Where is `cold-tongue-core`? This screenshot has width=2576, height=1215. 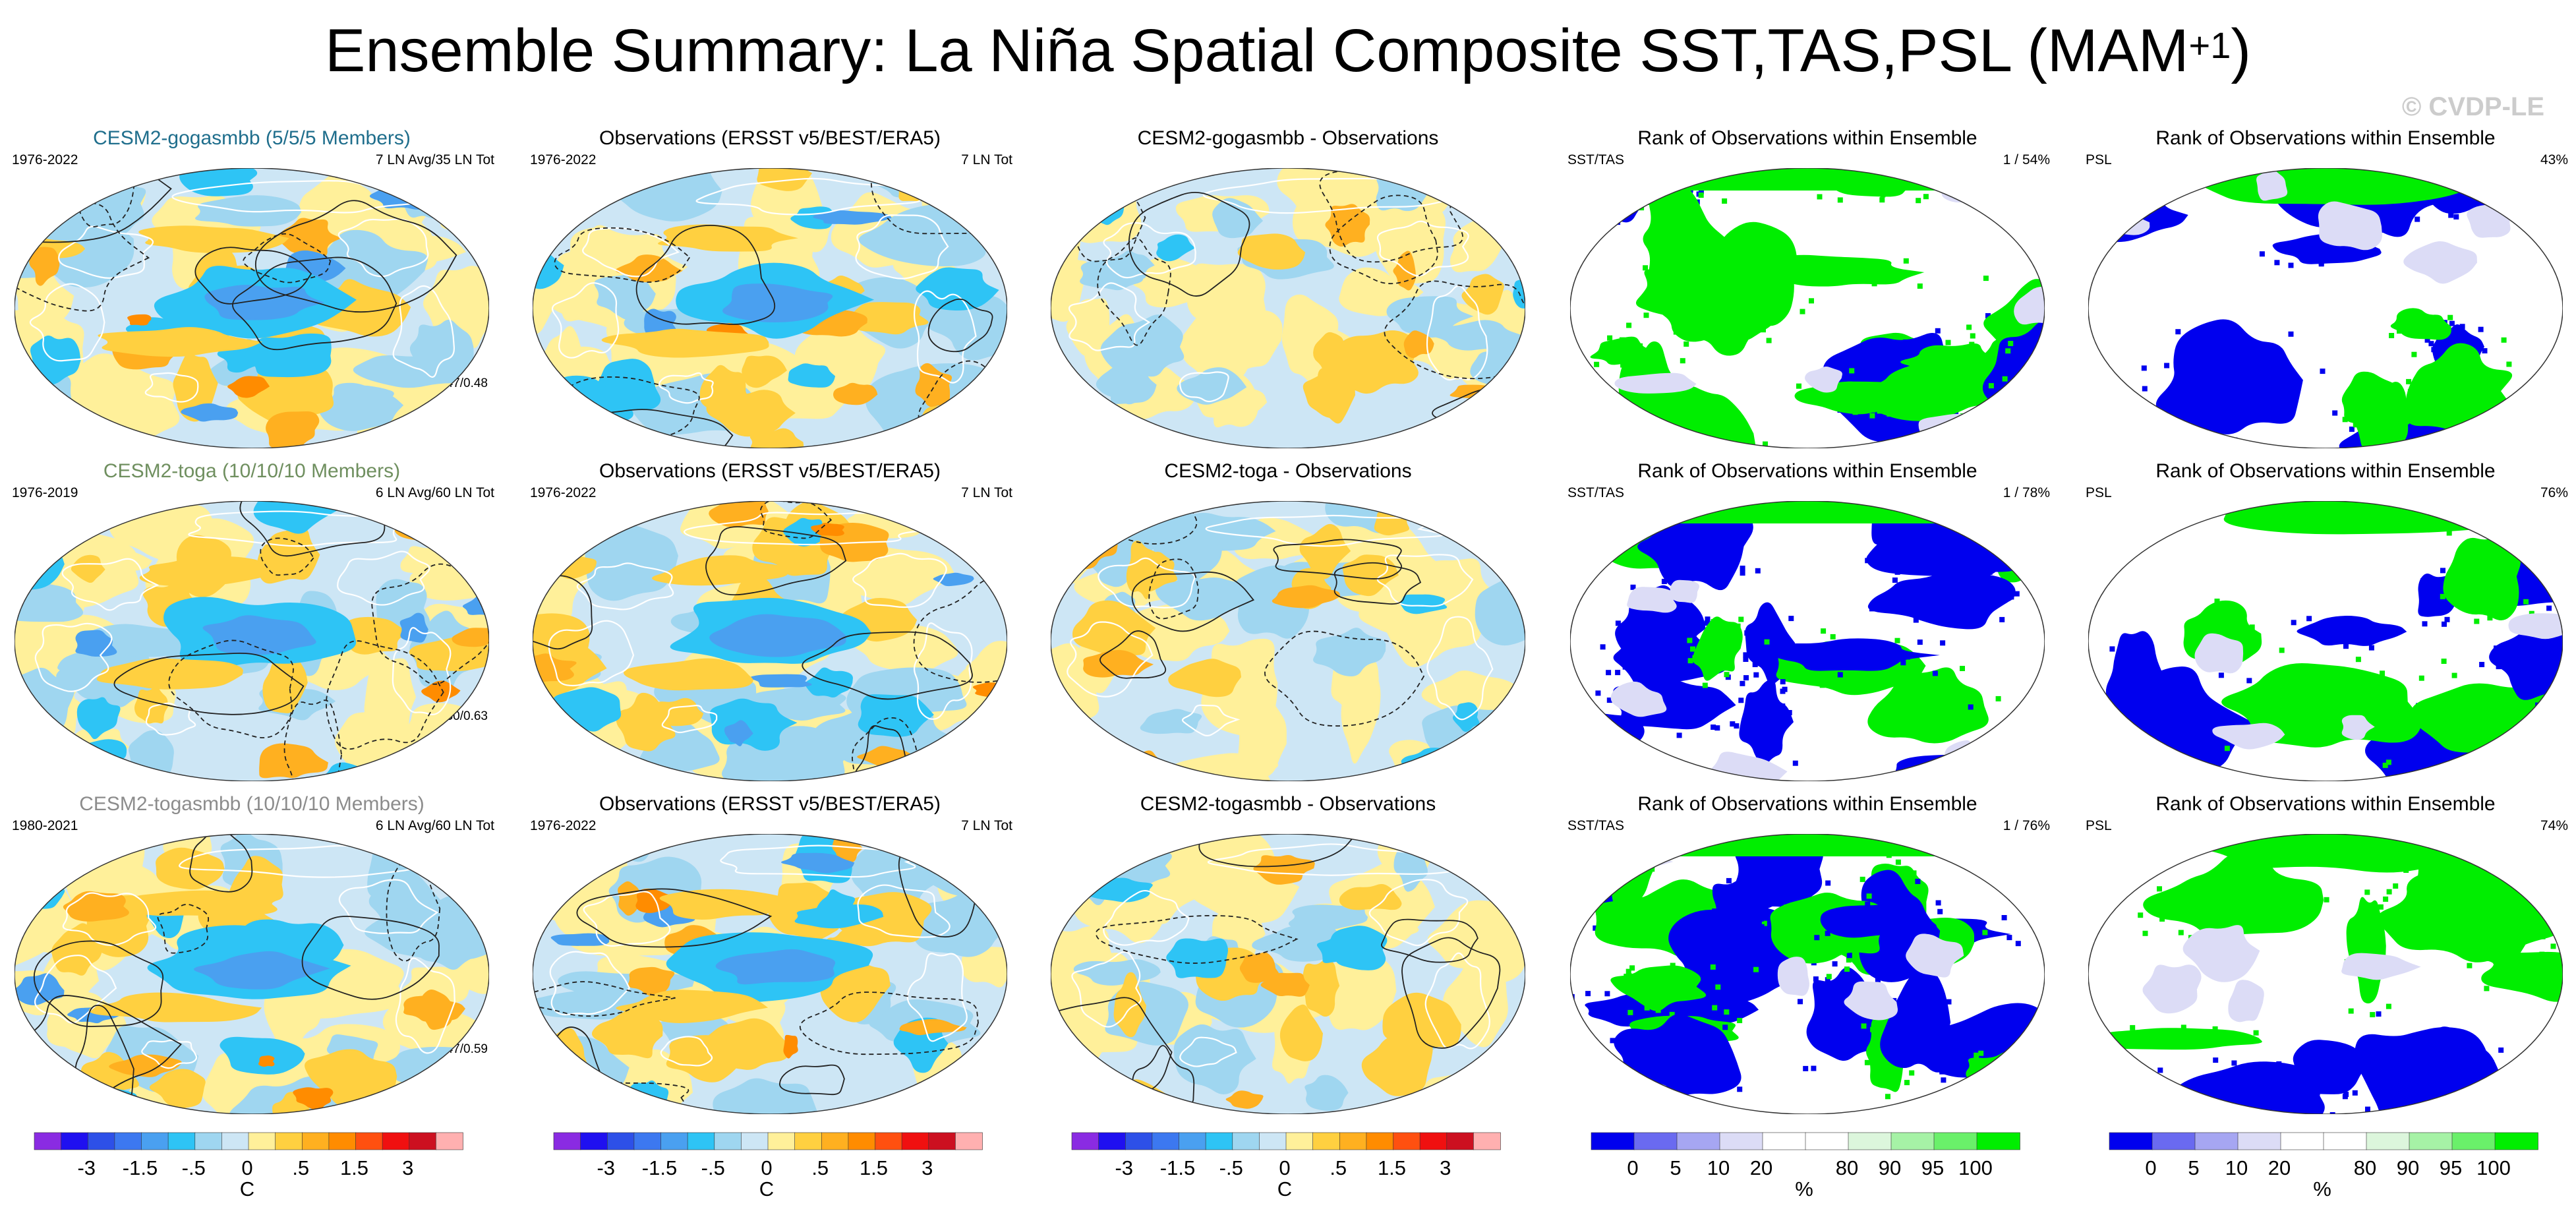 cold-tongue-core is located at coordinates (777, 302).